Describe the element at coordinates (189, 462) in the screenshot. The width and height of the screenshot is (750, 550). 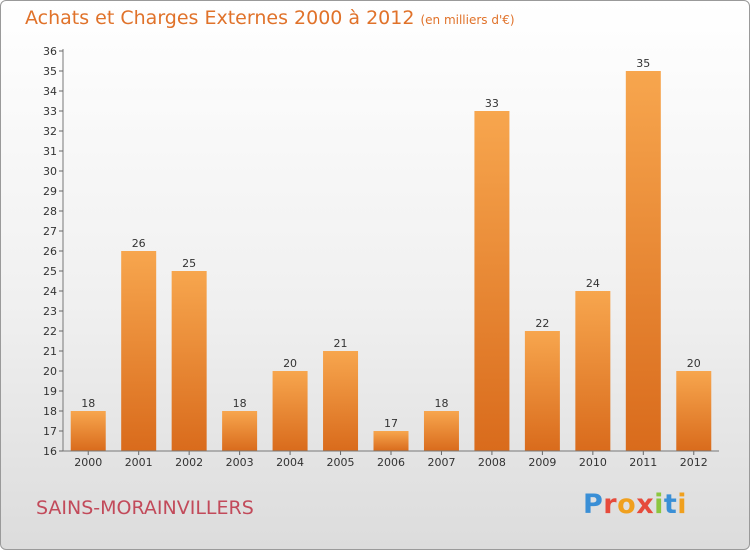
I see `x-tick-label: 2002` at that location.